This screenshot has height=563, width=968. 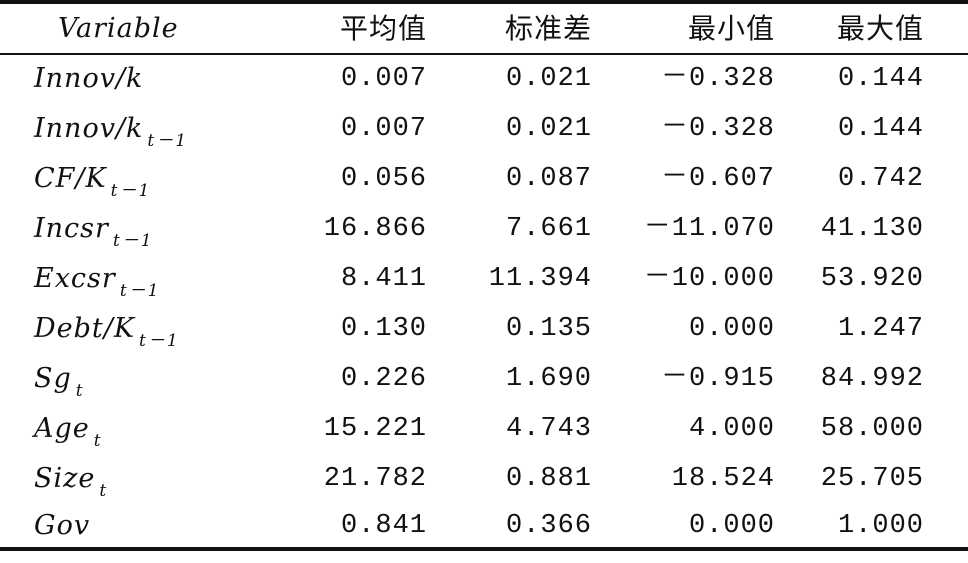 What do you see at coordinates (548, 179) in the screenshot?
I see `std-value: 0.087` at bounding box center [548, 179].